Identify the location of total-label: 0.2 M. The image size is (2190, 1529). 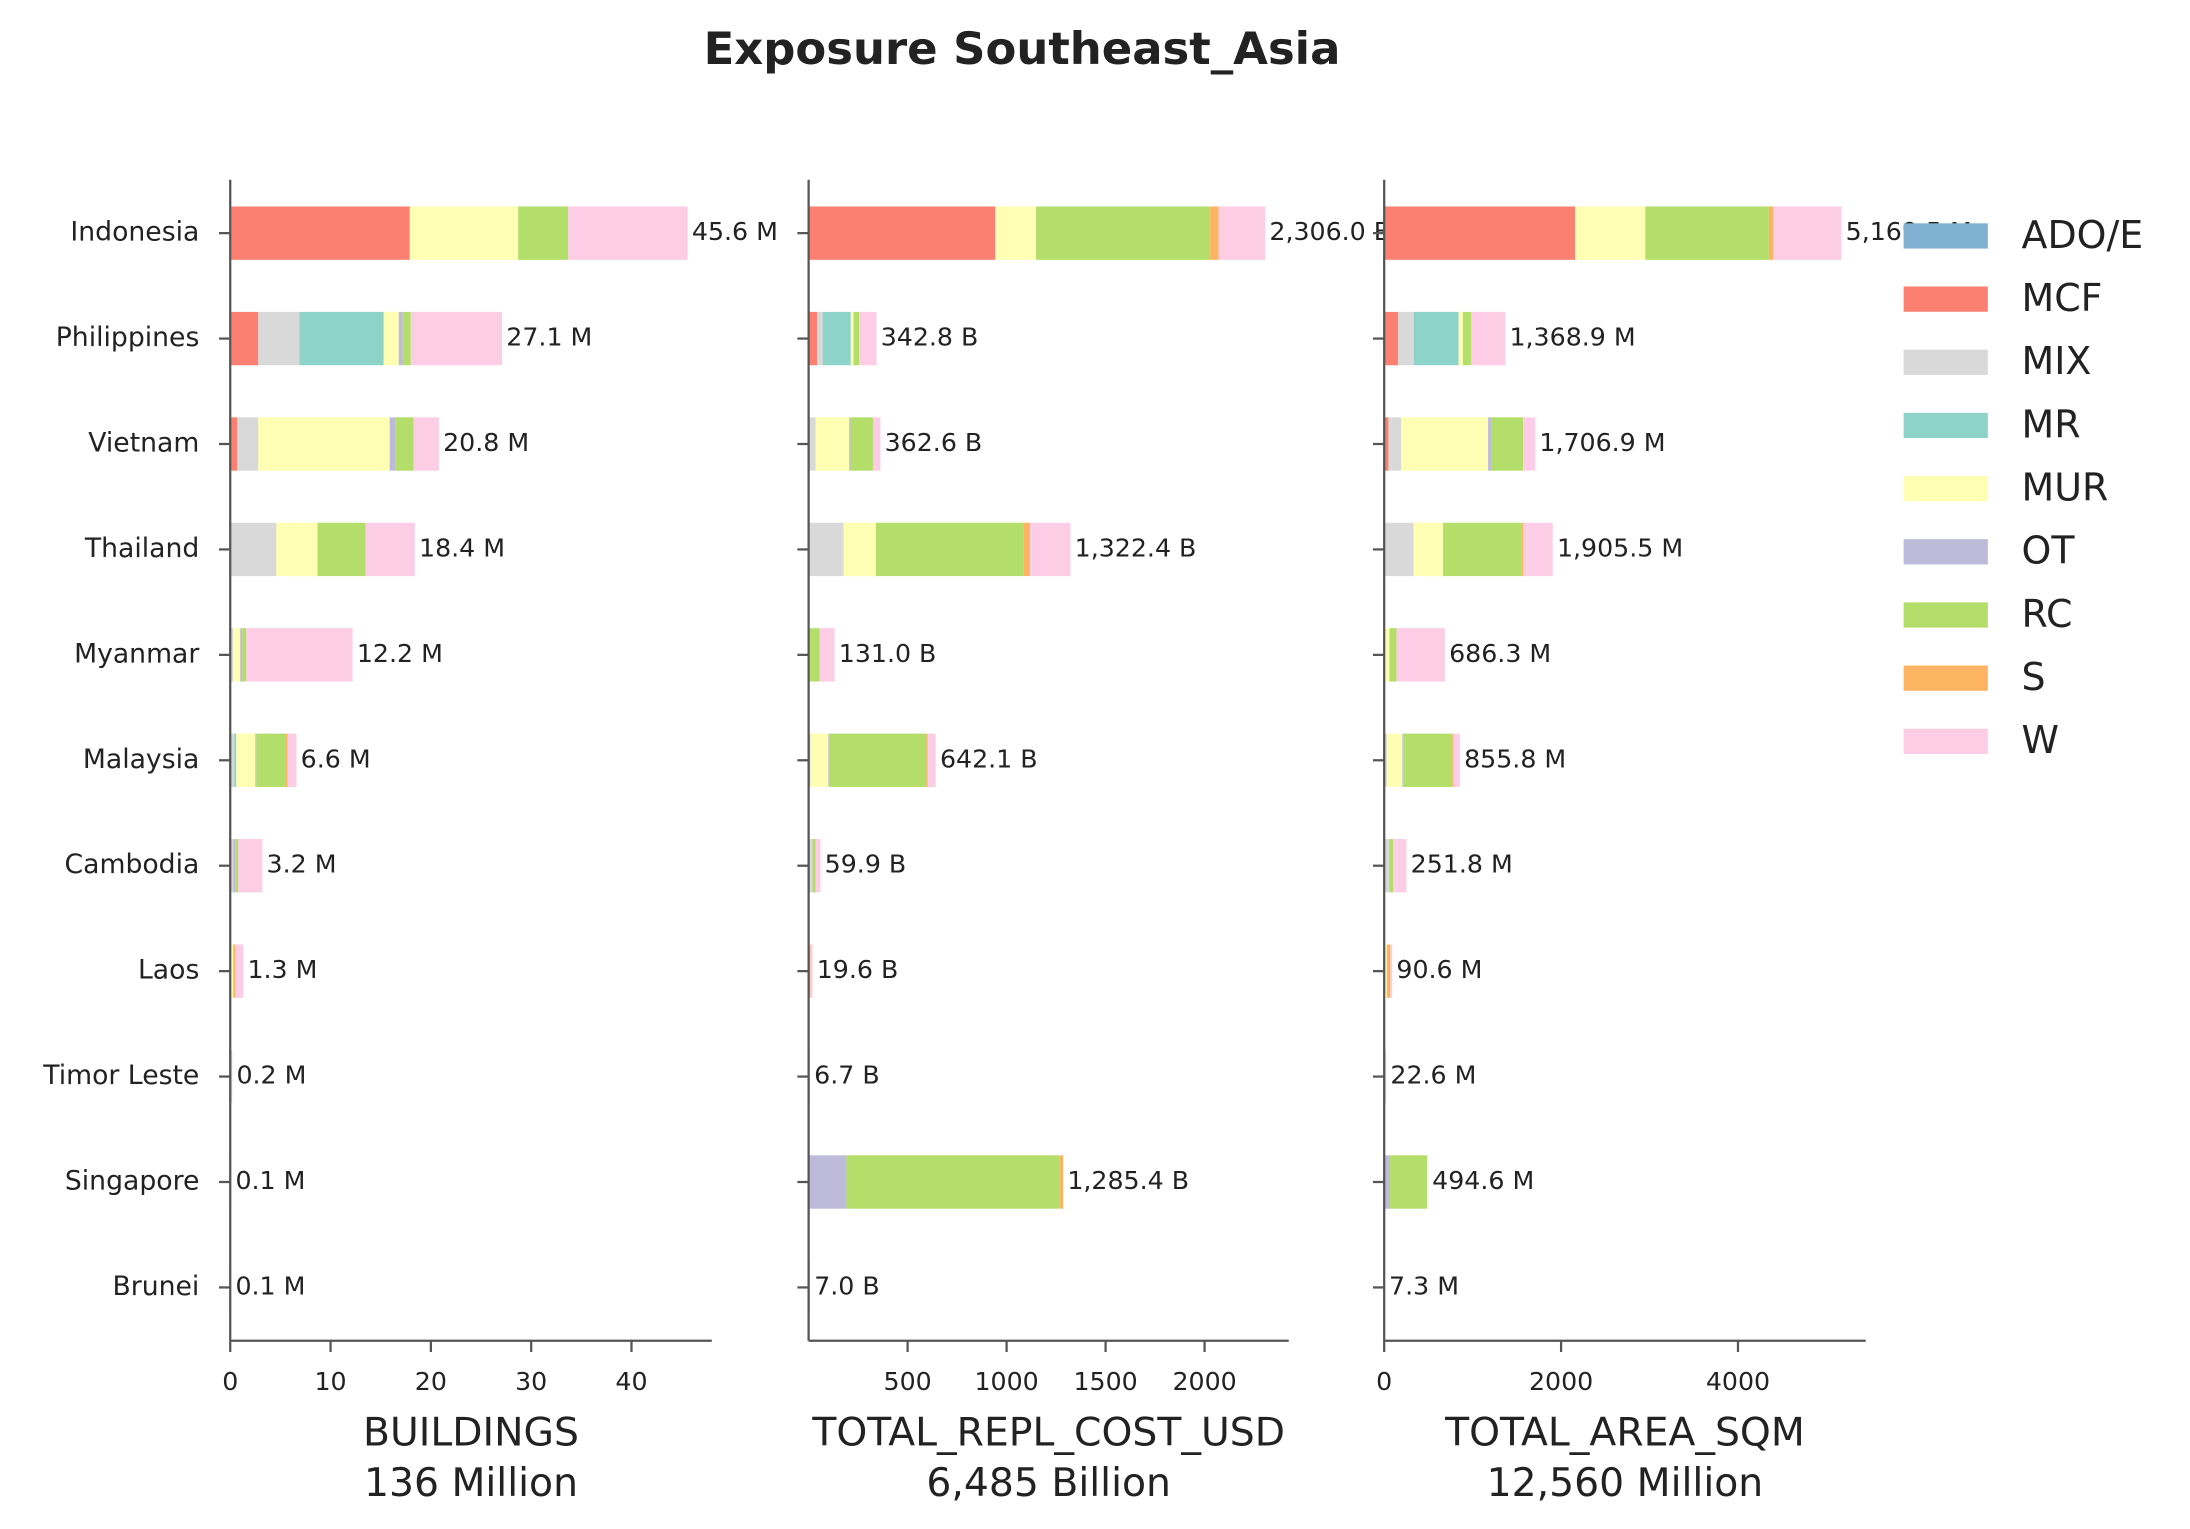
(271, 1075).